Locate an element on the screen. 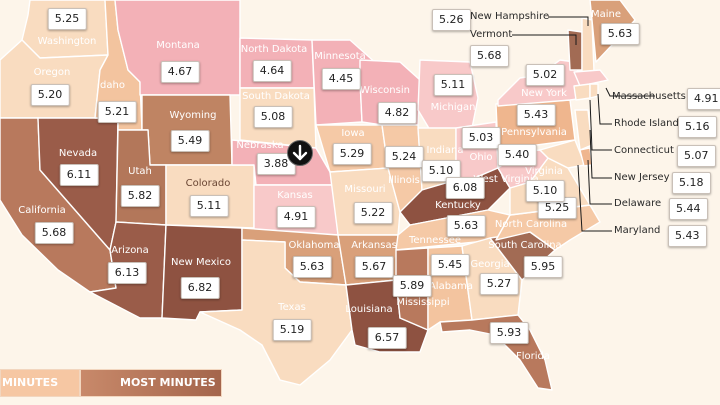  label-oklahoma: Oklahoma is located at coordinates (314, 245).